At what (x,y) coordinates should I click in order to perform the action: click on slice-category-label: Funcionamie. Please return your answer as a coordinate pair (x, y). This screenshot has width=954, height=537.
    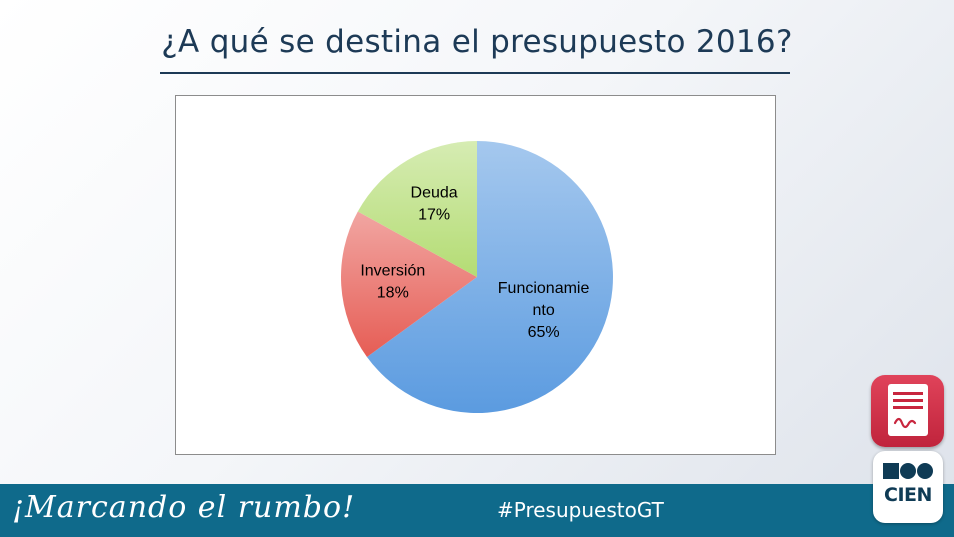
    Looking at the image, I should click on (544, 288).